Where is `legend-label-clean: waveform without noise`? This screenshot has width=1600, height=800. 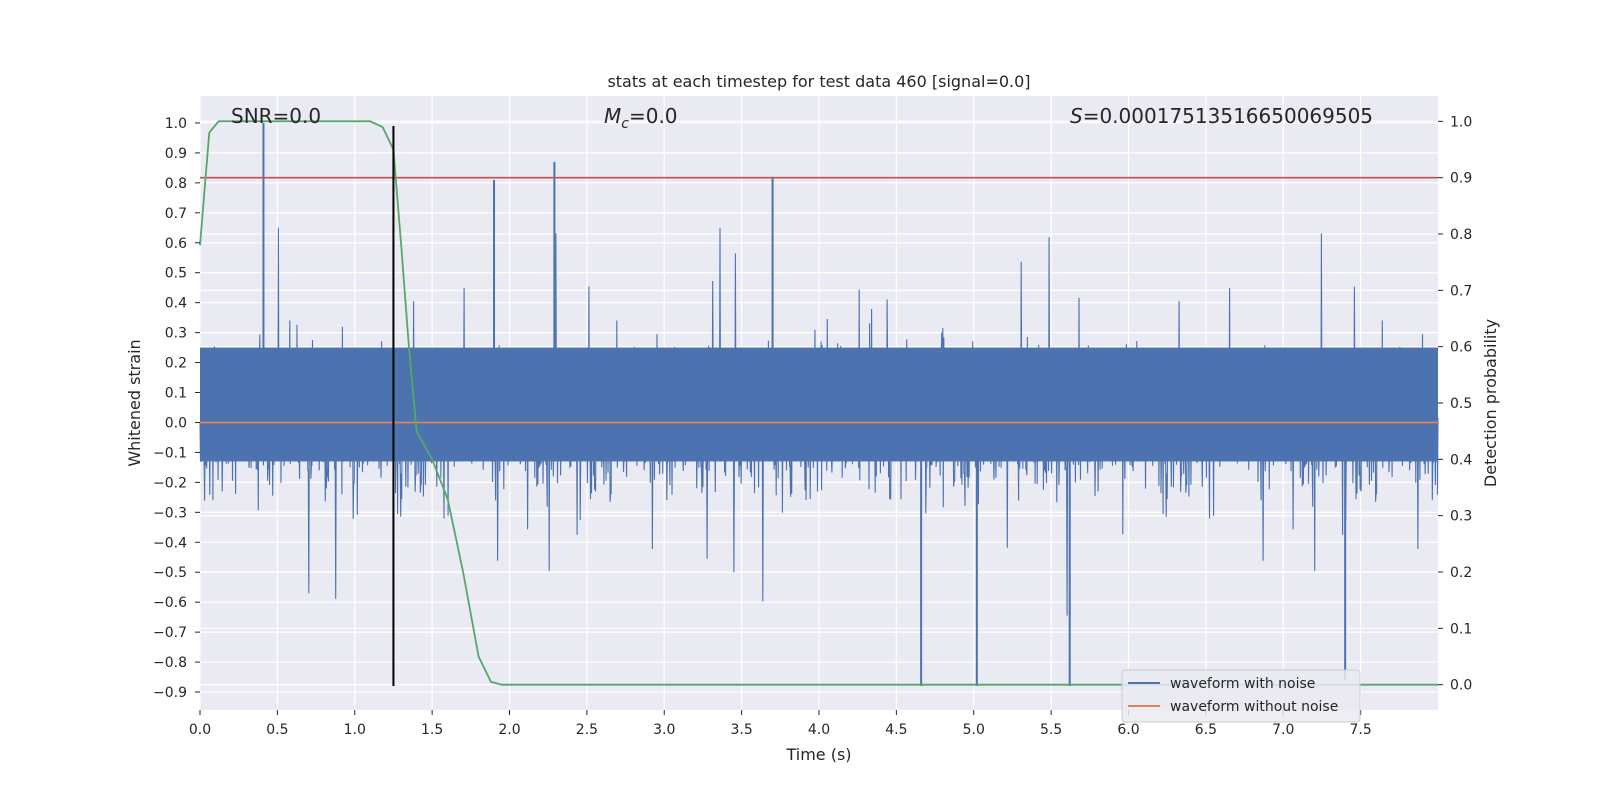 legend-label-clean: waveform without noise is located at coordinates (1254, 707).